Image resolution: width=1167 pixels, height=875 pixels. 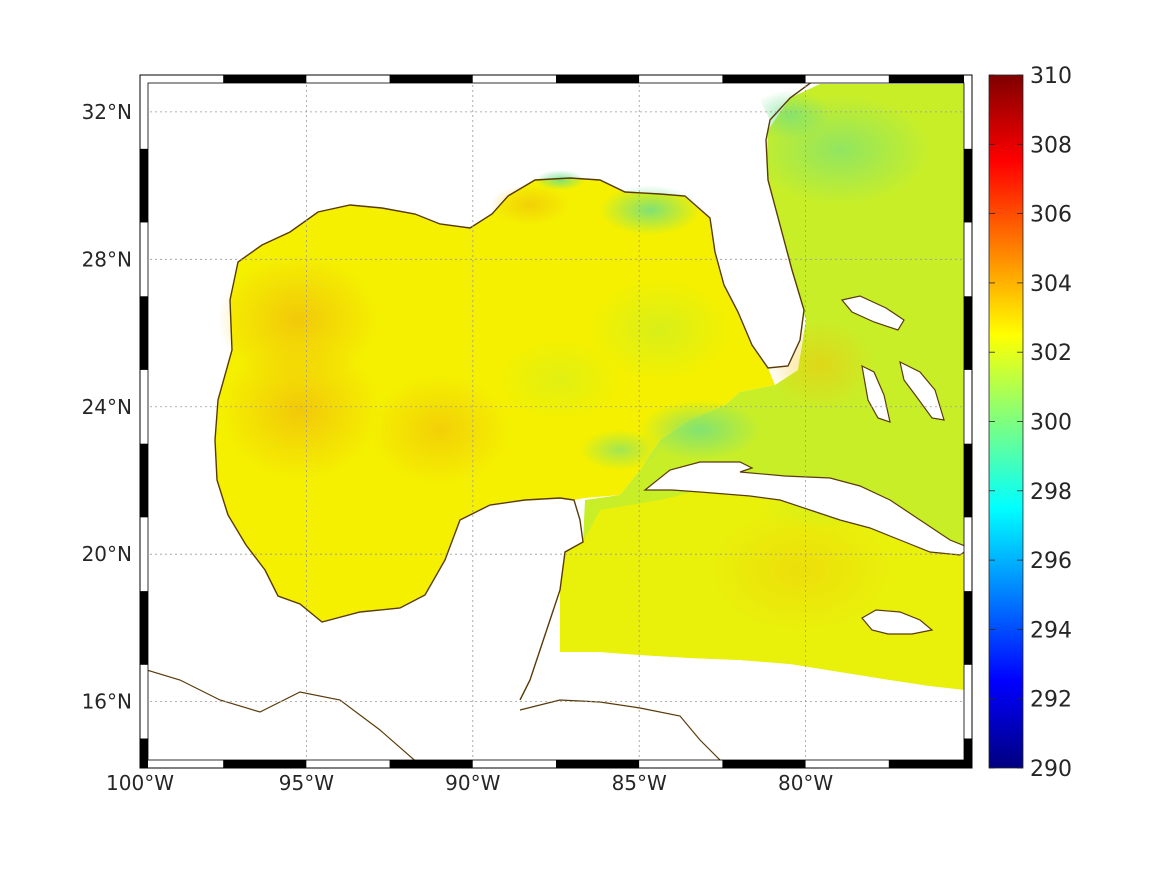 I want to click on longitude-label: 100°W, so click(x=140, y=783).